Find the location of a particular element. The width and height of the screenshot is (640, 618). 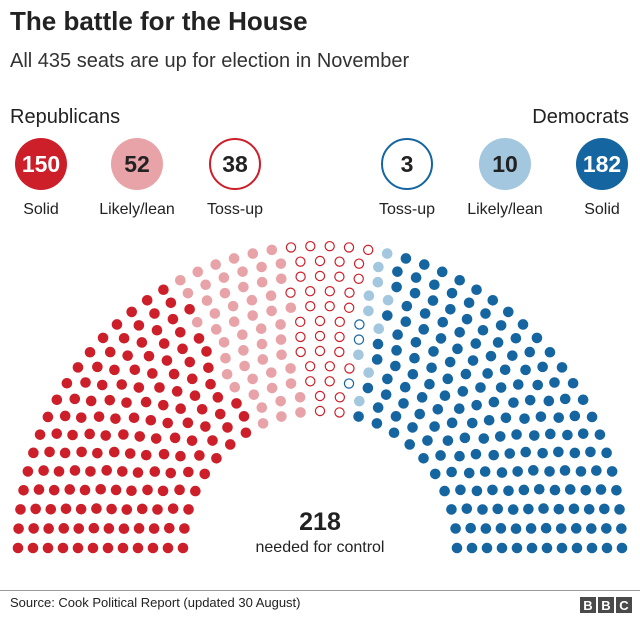

category-count-circle: 150 is located at coordinates (41, 164).